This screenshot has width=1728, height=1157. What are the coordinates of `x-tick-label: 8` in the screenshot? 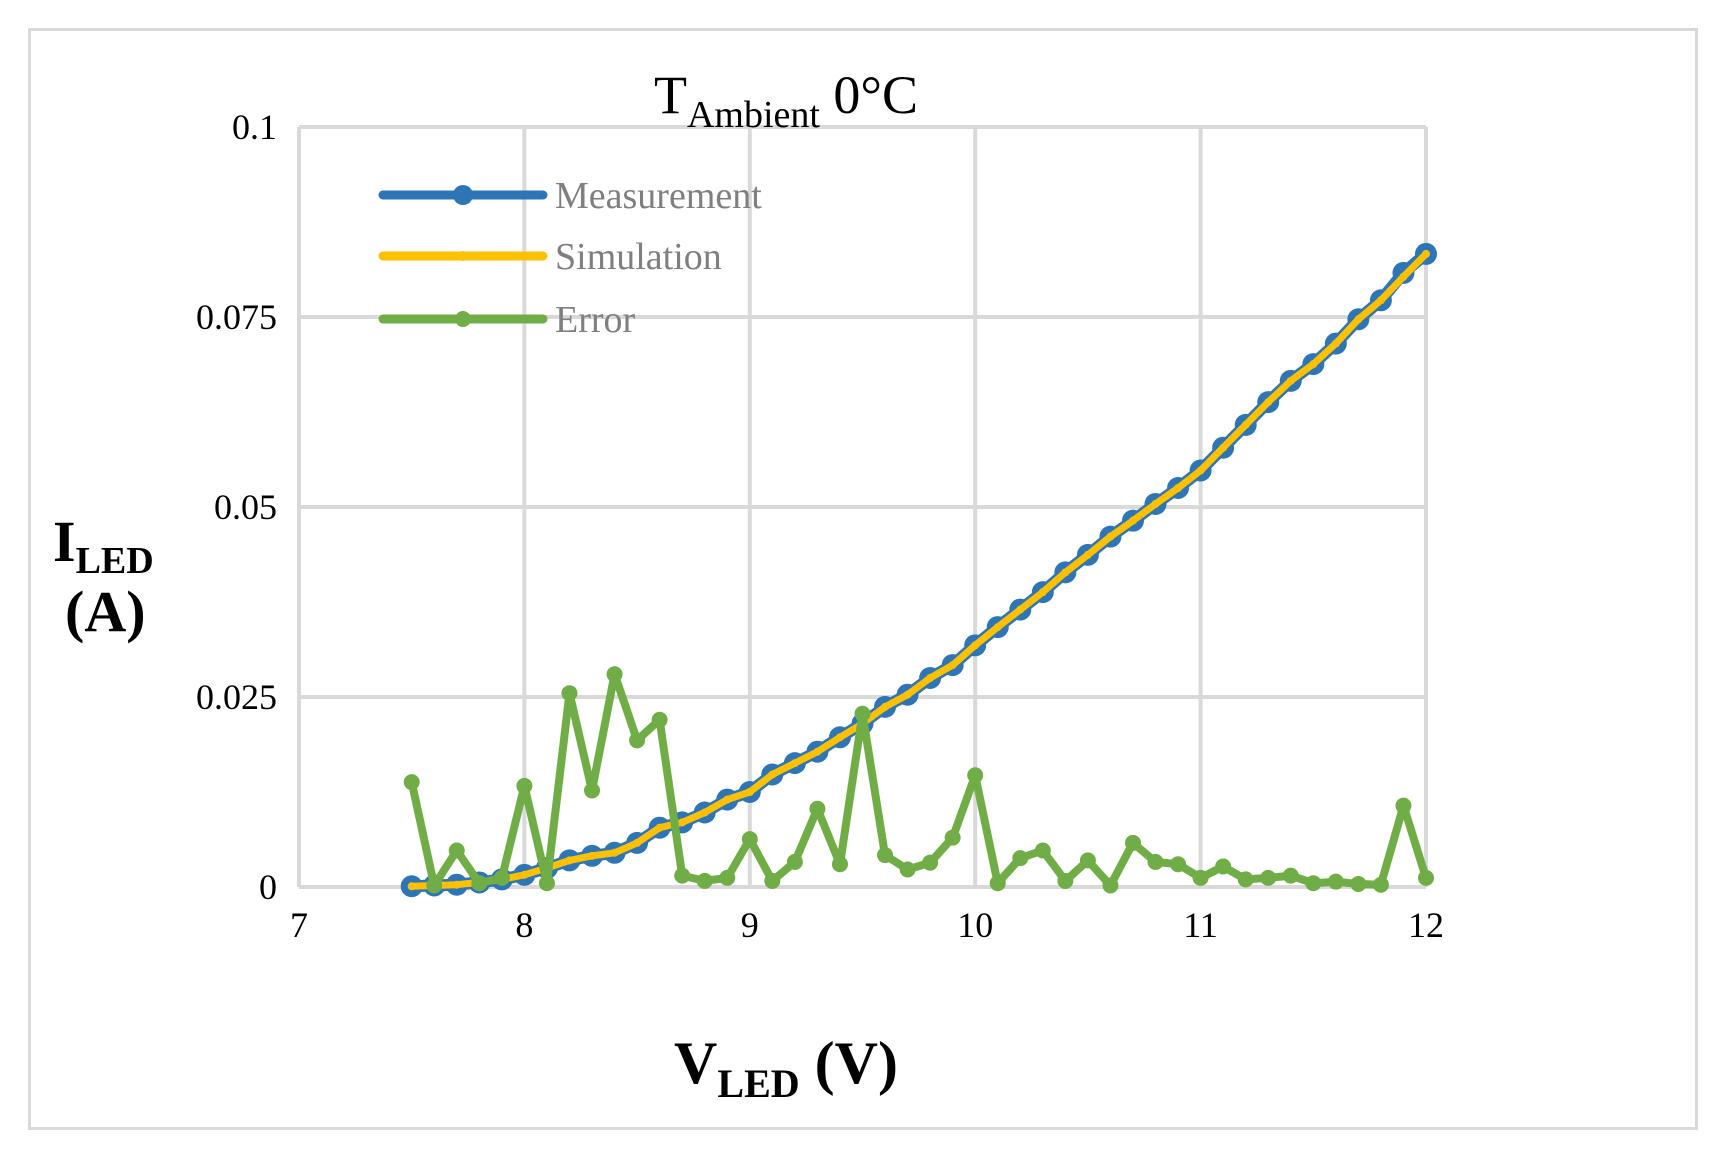 It's located at (524, 925).